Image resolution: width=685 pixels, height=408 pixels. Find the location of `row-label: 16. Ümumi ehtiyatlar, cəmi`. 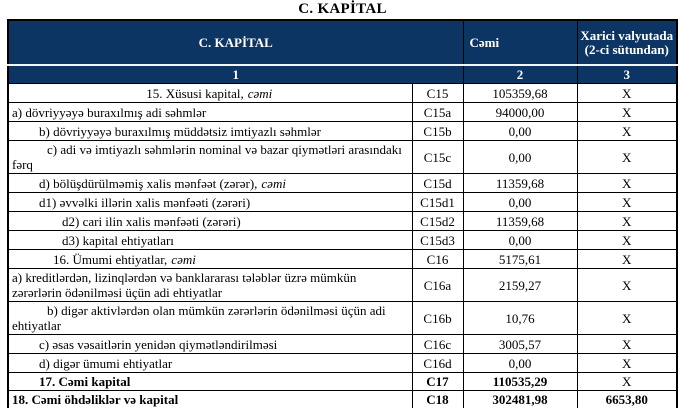

row-label: 16. Ümumi ehtiyatlar, cəmi is located at coordinates (210, 259).